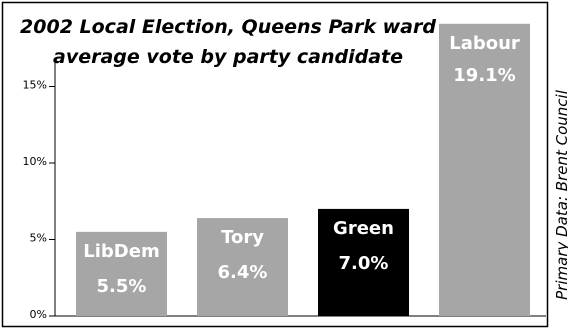 The image size is (568, 331). I want to click on source-note: Primary Data: Brent Council, so click(560, 194).